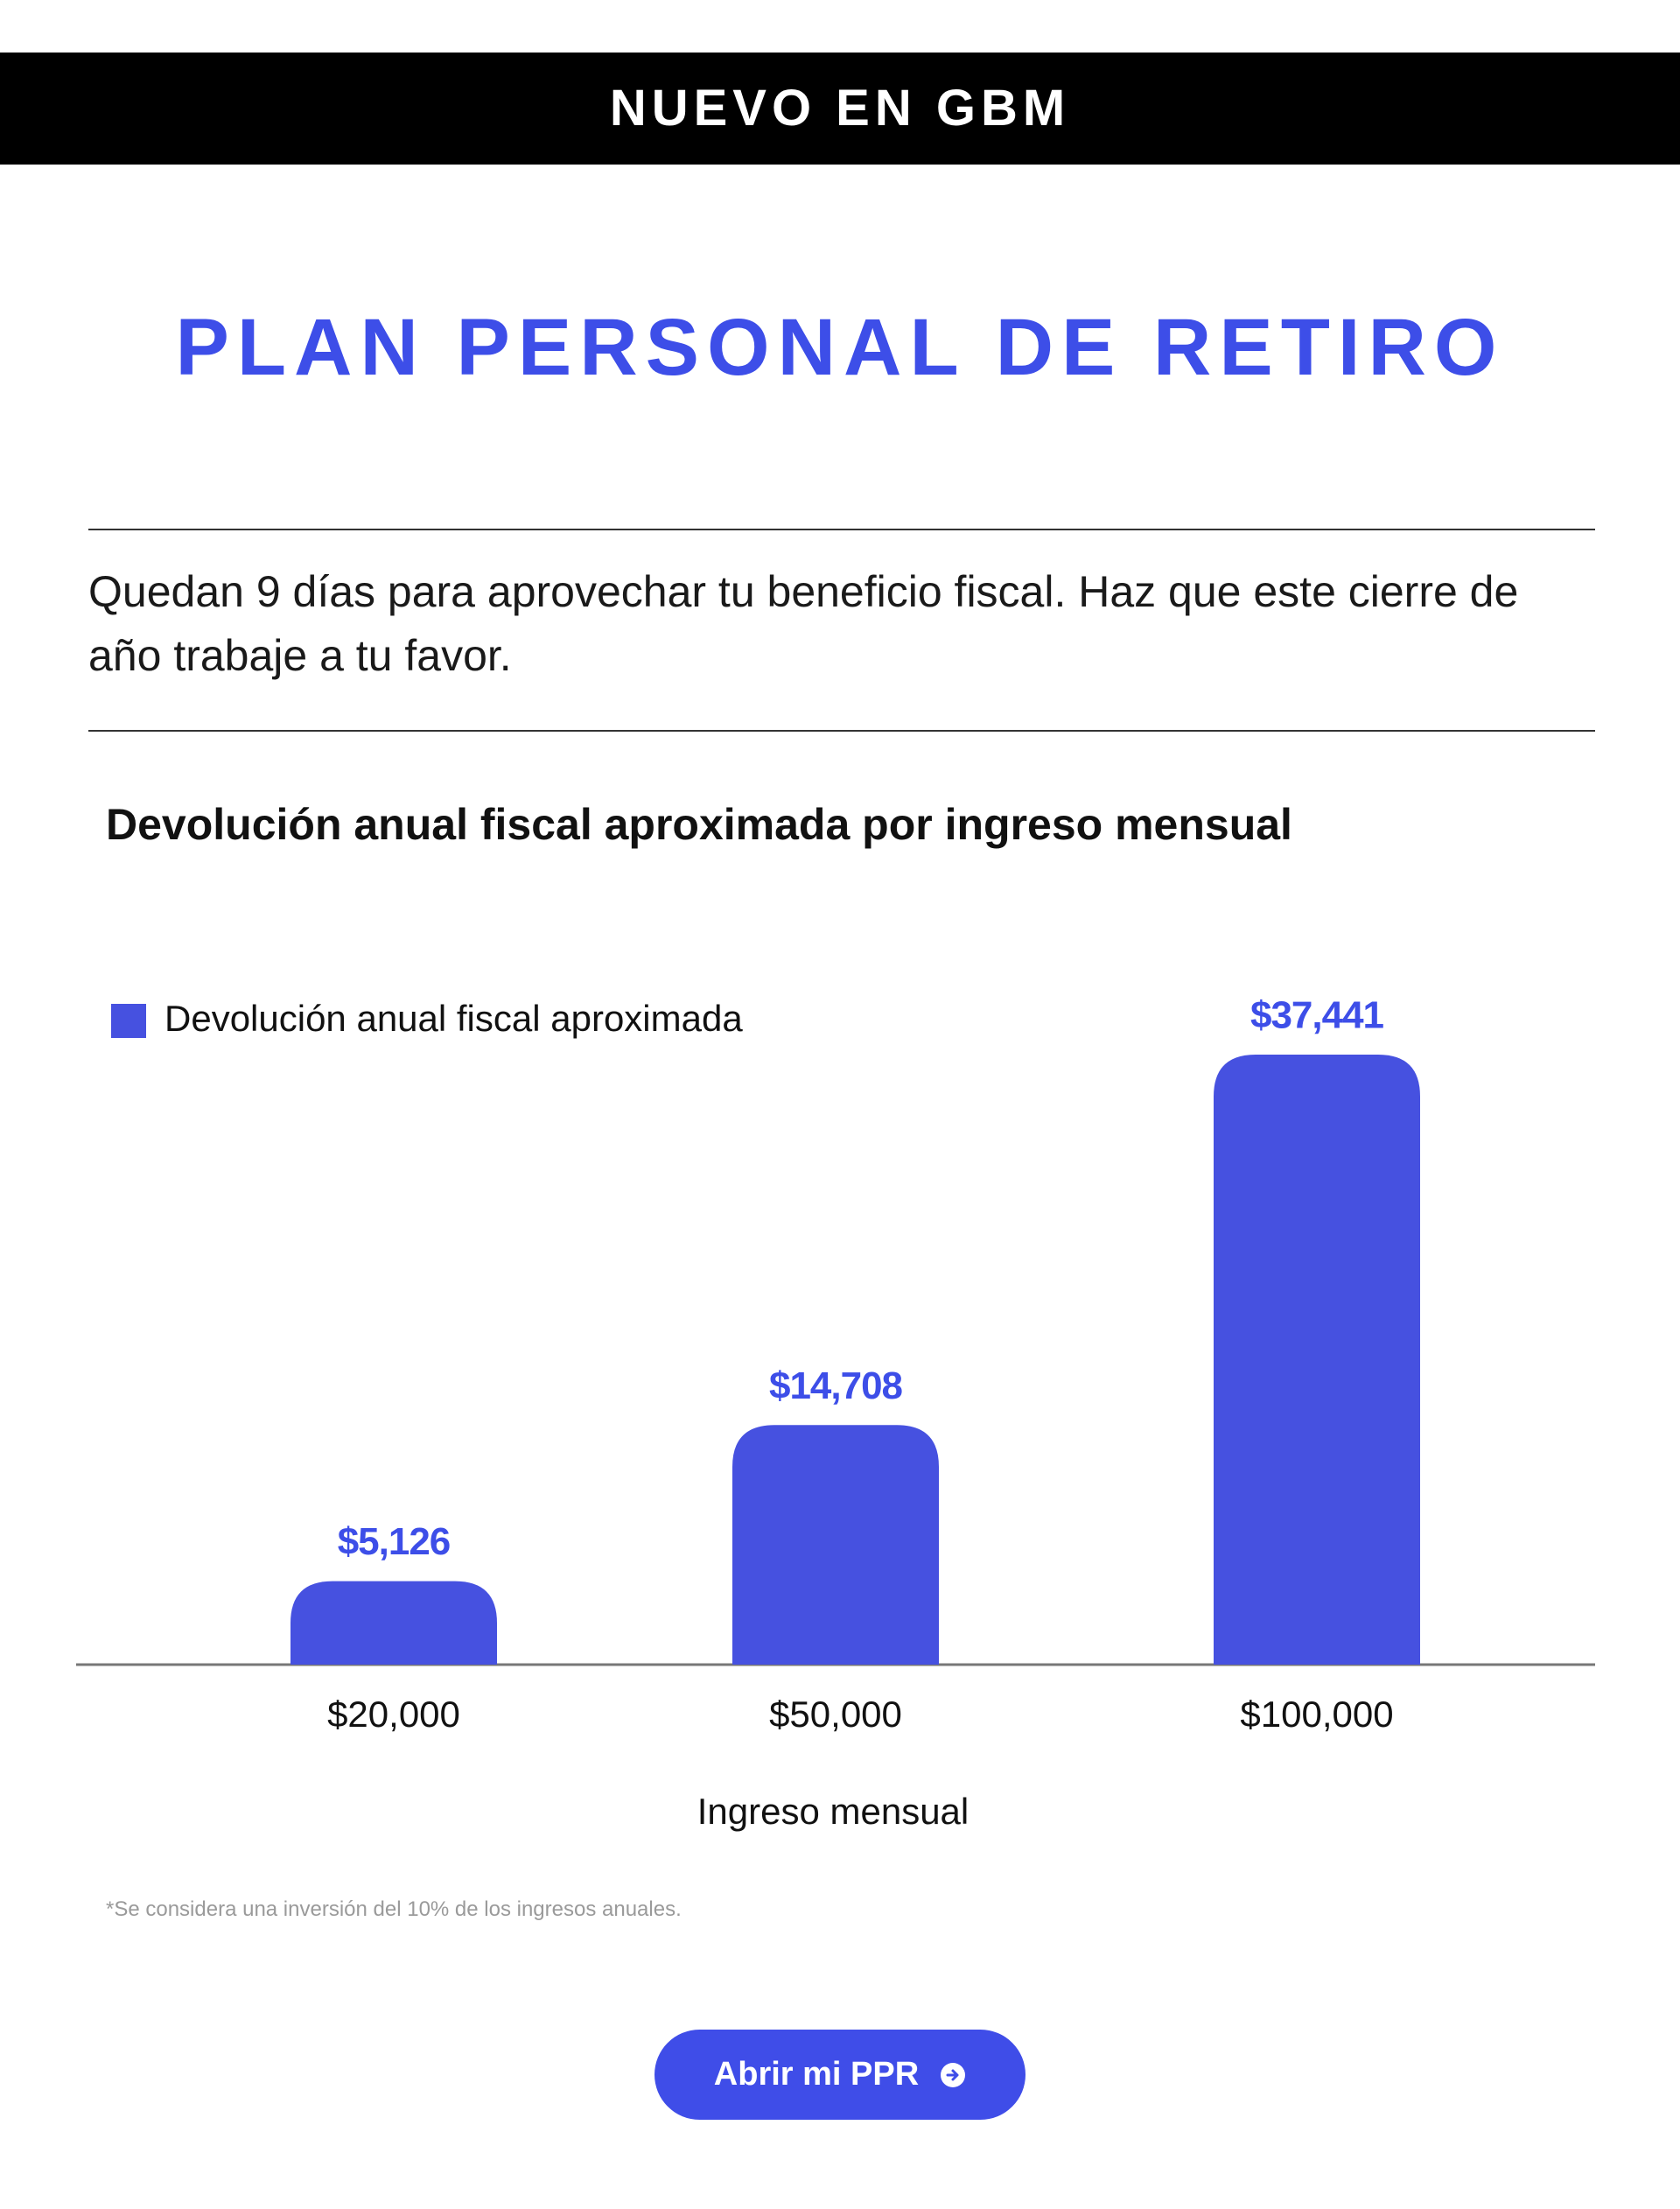 This screenshot has height=2209, width=1680. What do you see at coordinates (393, 1714) in the screenshot?
I see `x-tick-label: $20,000` at bounding box center [393, 1714].